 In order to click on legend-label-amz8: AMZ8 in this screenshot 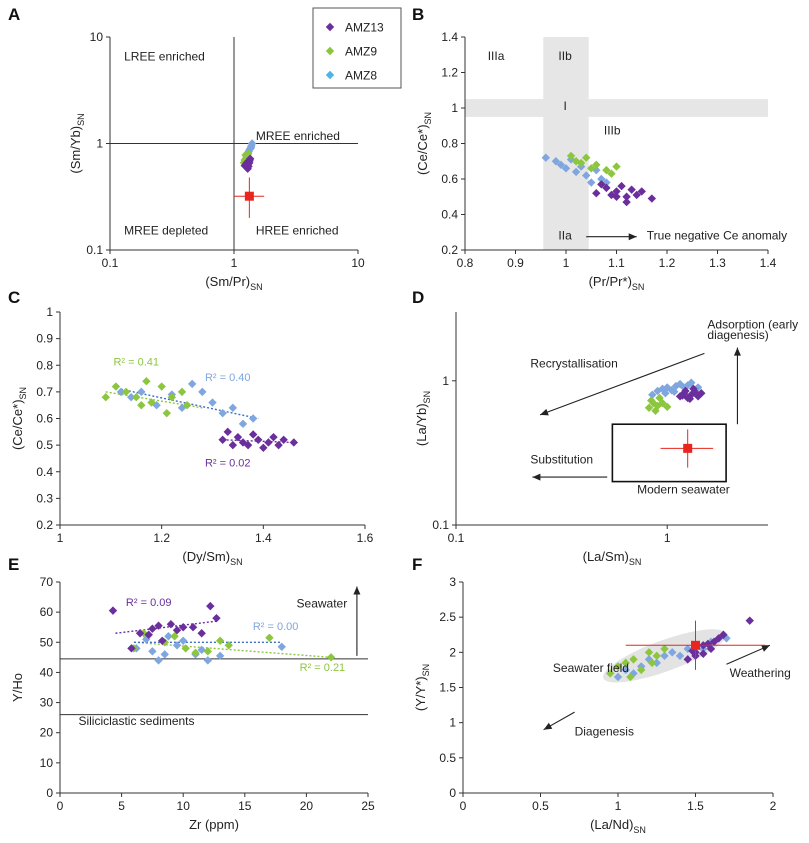, I will do `click(361, 76)`.